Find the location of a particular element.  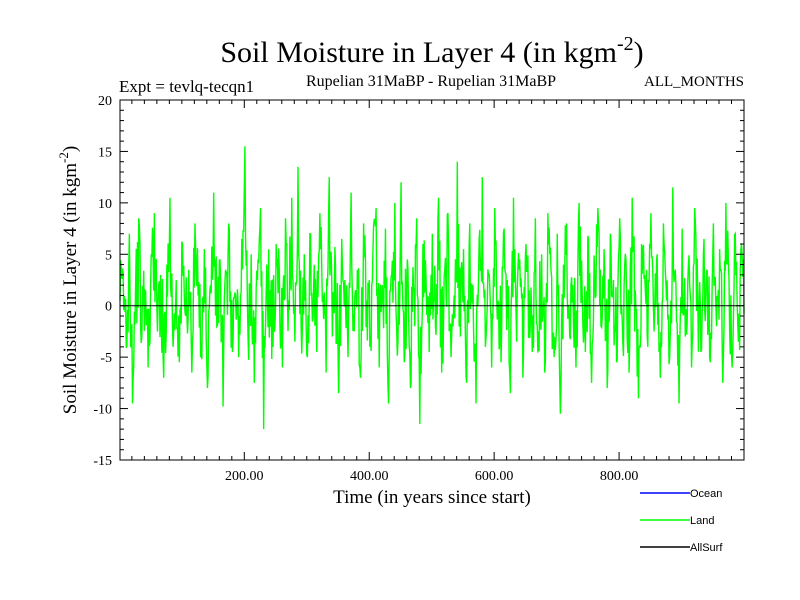

subtitle-months: ALL_MONTHS is located at coordinates (694, 82).